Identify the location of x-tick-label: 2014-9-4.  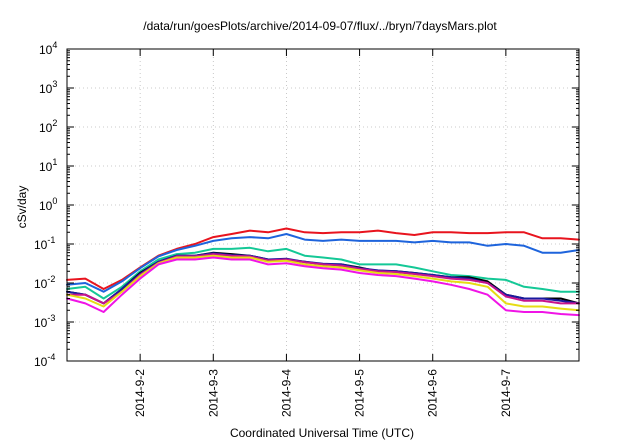
(286, 393).